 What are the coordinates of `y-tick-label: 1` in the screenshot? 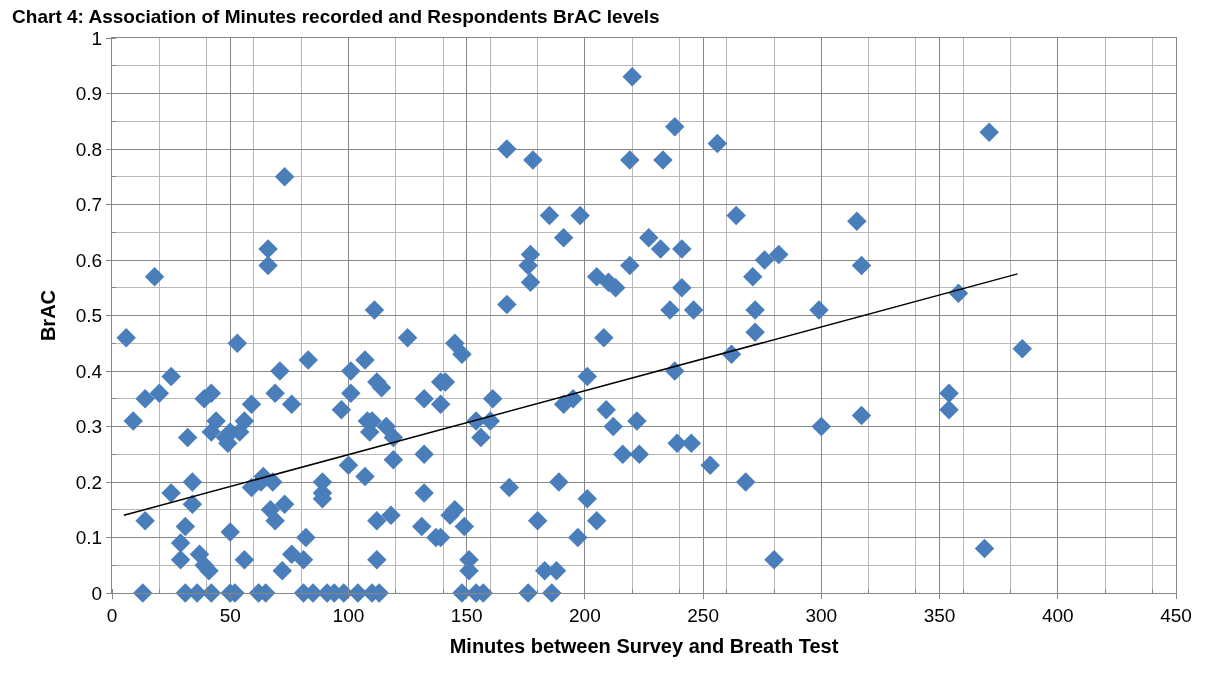 It's located at (97, 38).